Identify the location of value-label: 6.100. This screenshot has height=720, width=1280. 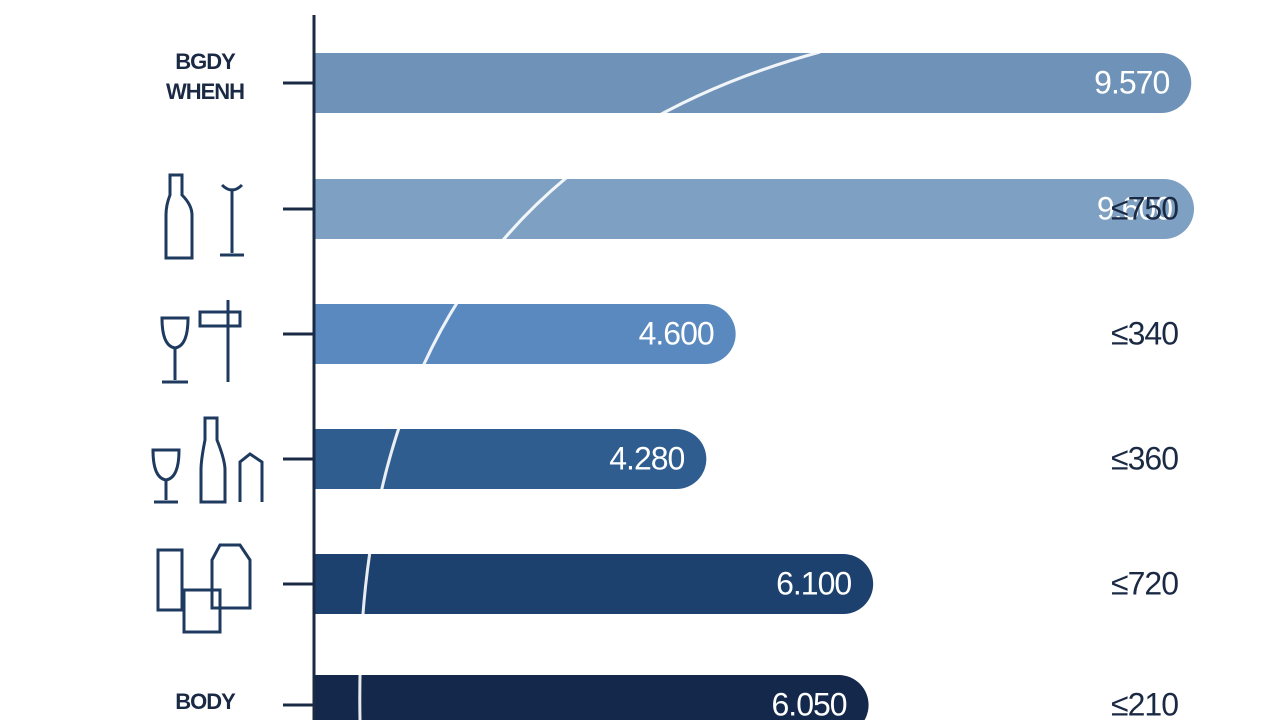
(813, 583).